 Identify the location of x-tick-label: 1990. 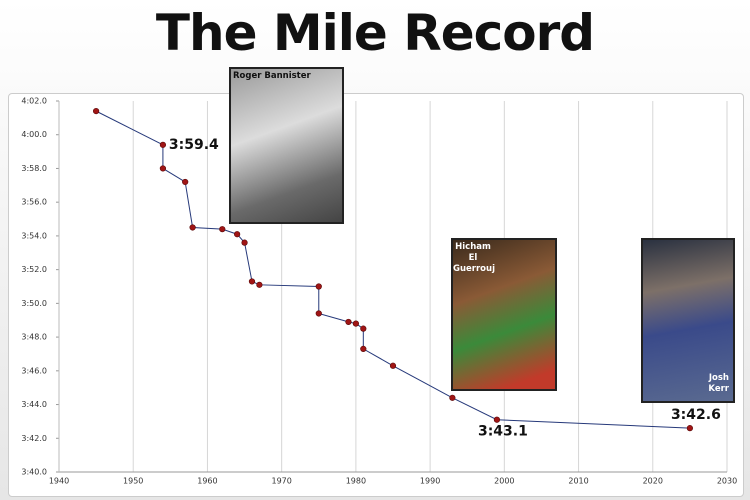
(430, 481).